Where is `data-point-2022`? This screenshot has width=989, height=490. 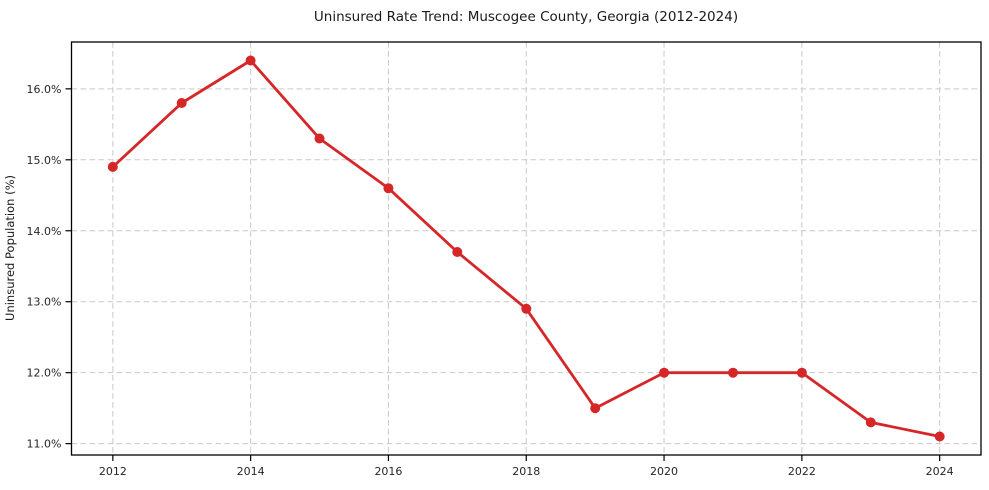
data-point-2022 is located at coordinates (801, 372).